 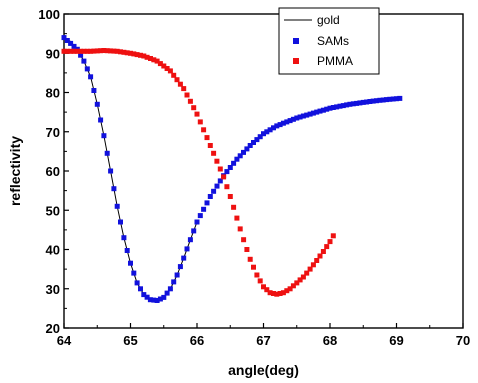 What do you see at coordinates (15, 171) in the screenshot?
I see `y-axis-label: reflectivity` at bounding box center [15, 171].